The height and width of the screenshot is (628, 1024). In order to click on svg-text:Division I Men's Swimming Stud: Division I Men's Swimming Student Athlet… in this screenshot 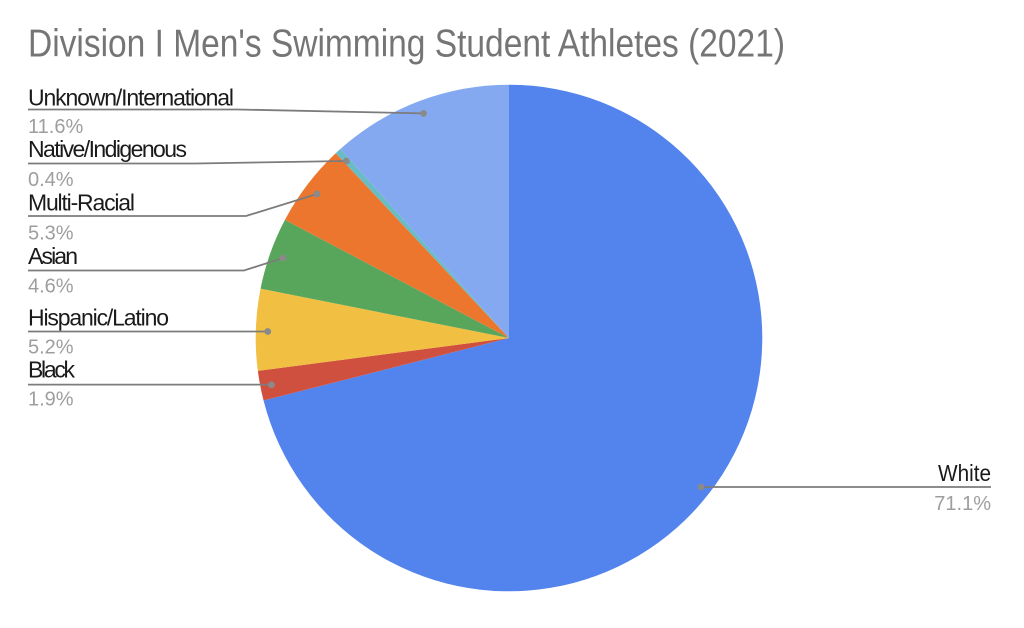, I will do `click(406, 43)`.